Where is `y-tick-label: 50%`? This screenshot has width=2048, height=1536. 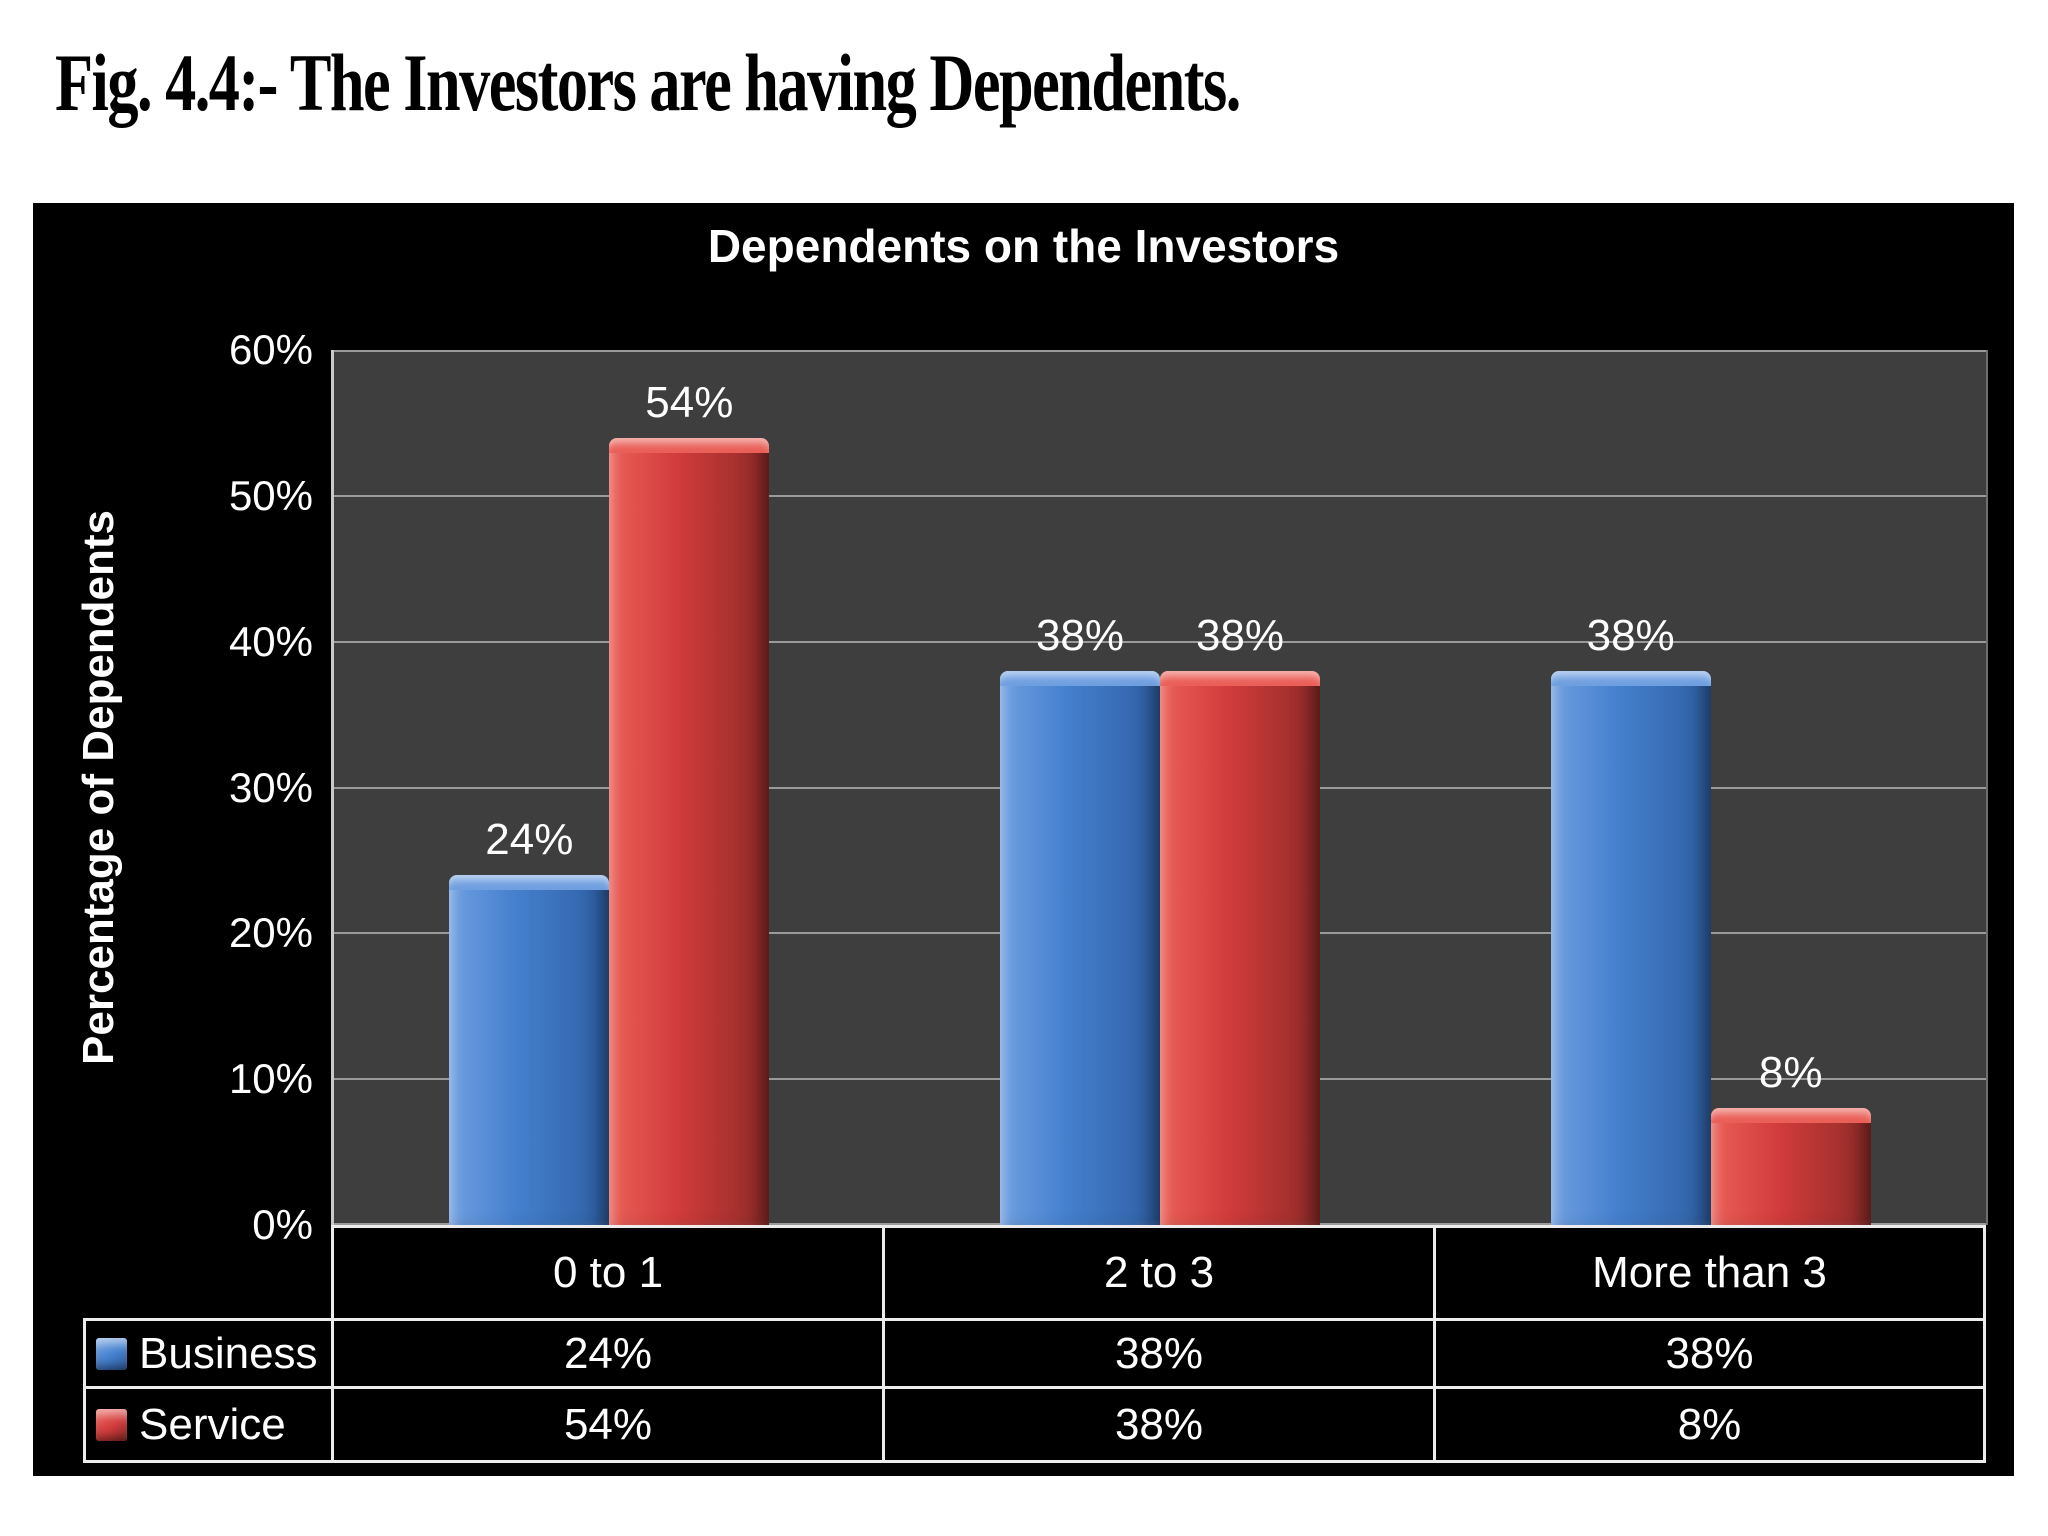 y-tick-label: 50% is located at coordinates (270, 495).